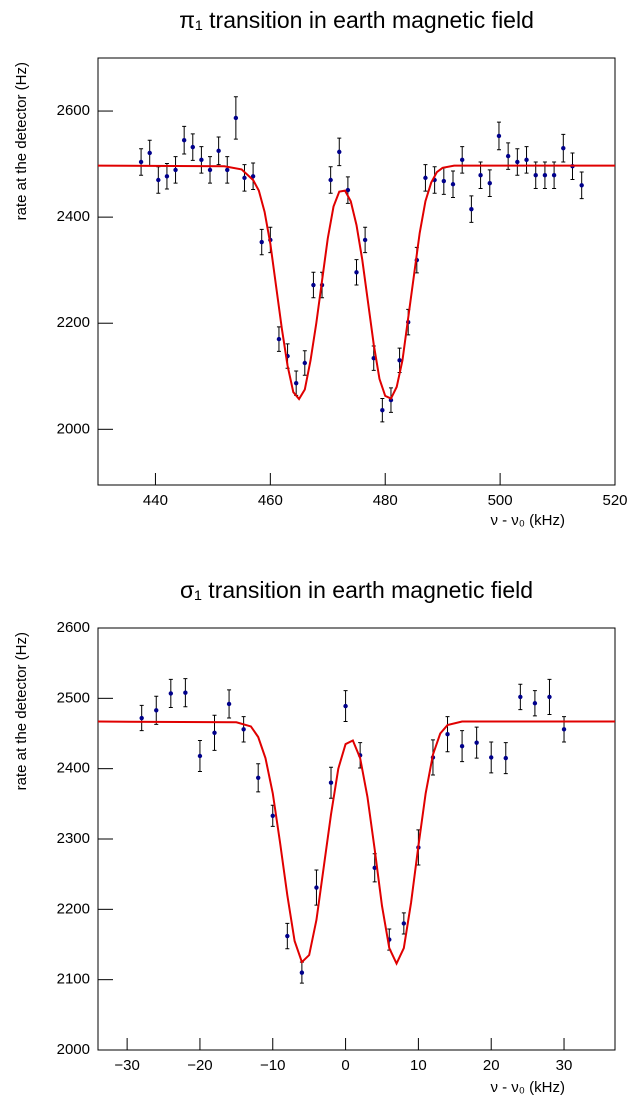 The width and height of the screenshot is (631, 1104). I want to click on y-tick-label: 2000, so click(73, 428).